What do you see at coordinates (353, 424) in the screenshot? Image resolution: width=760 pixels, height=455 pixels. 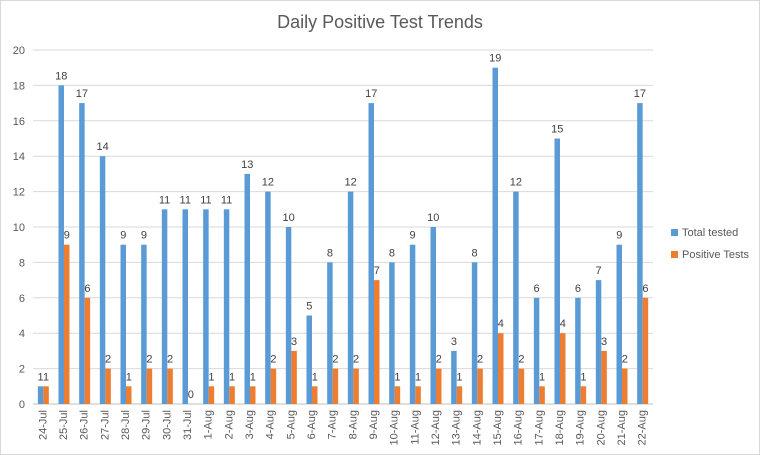 I see `x-tick-label: 8-Aug` at bounding box center [353, 424].